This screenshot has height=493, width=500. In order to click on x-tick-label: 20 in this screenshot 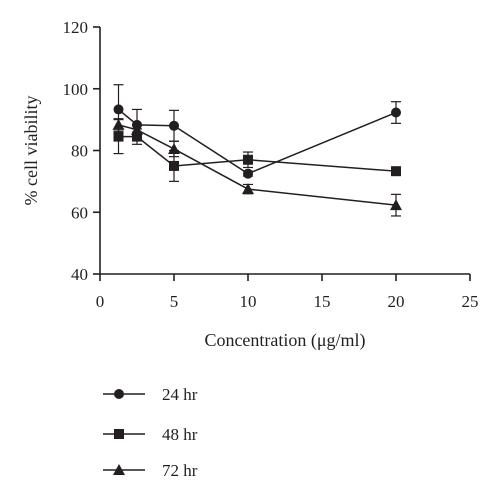, I will do `click(396, 301)`.